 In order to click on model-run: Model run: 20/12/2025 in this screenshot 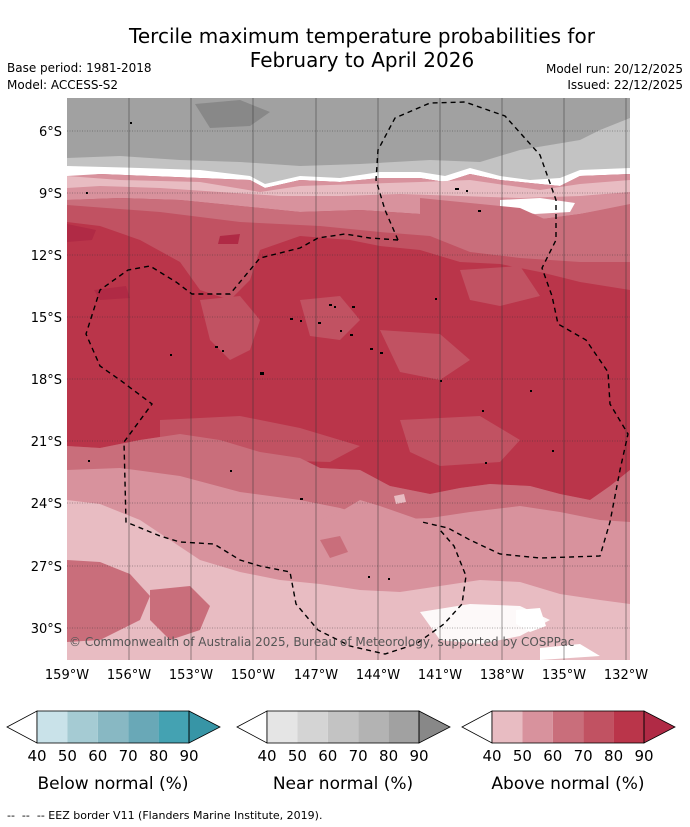, I will do `click(614, 69)`.